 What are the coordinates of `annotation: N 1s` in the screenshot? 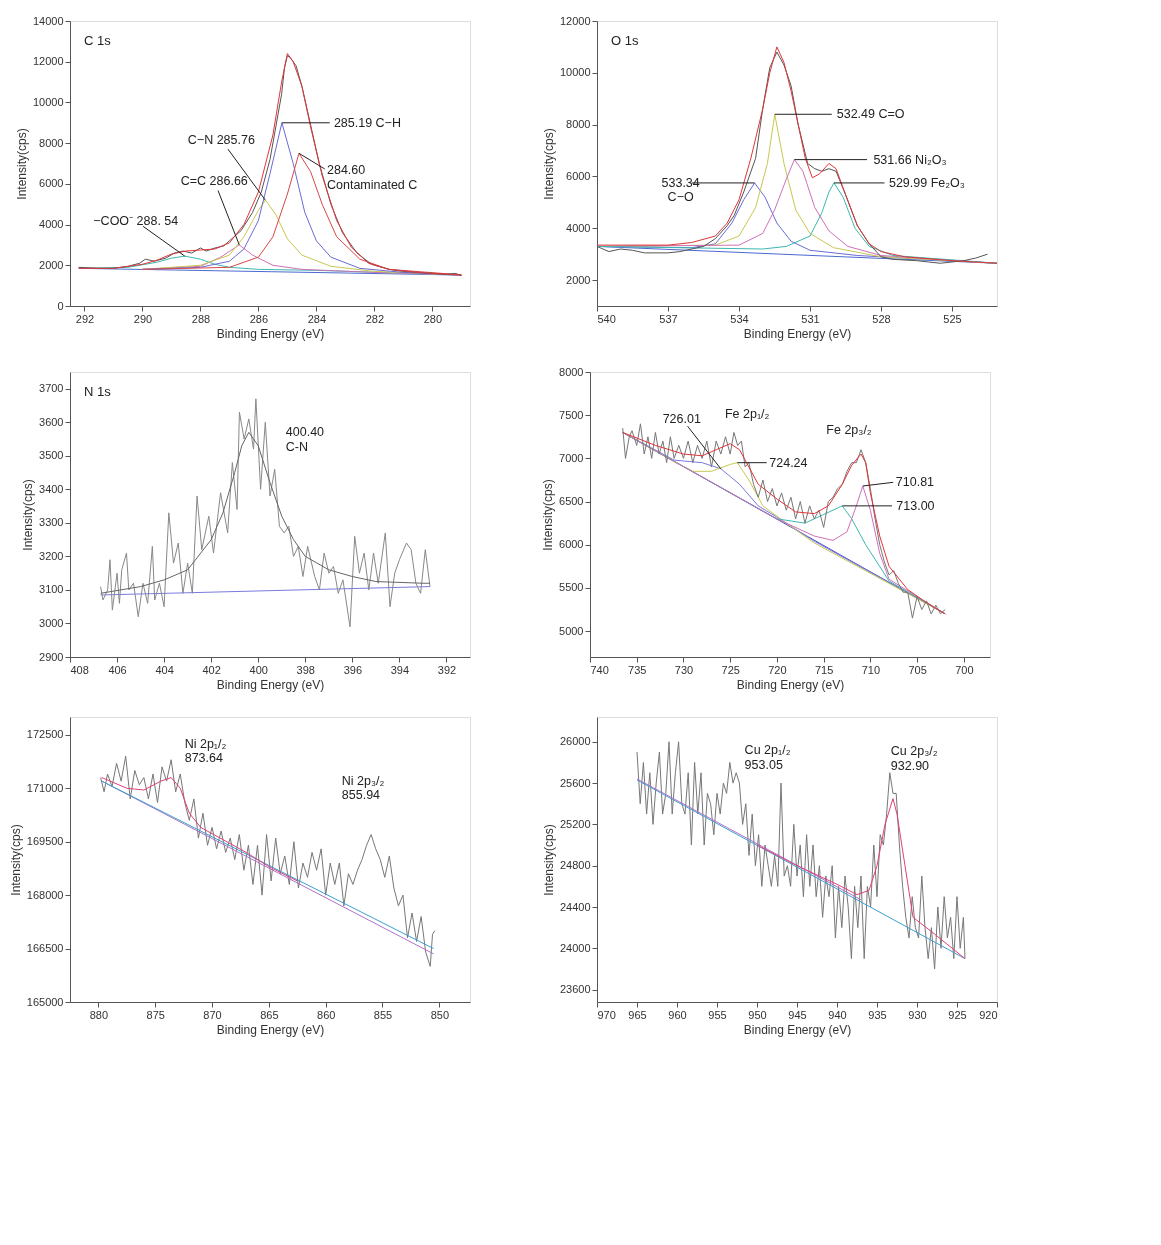 It's located at (98, 391).